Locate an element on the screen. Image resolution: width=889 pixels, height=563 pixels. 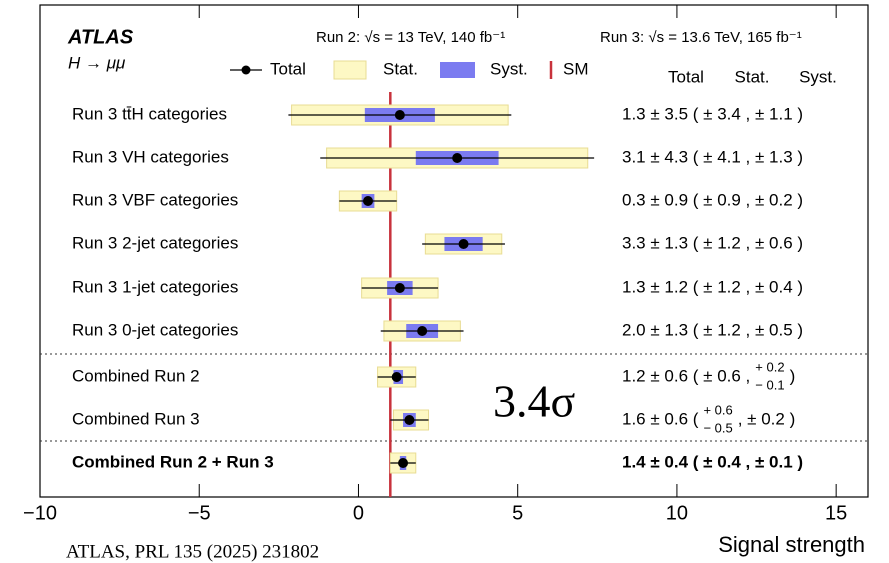
run2-label: Run 2: √s = 13 TeV, 140 fb⁻¹ is located at coordinates (410, 37).